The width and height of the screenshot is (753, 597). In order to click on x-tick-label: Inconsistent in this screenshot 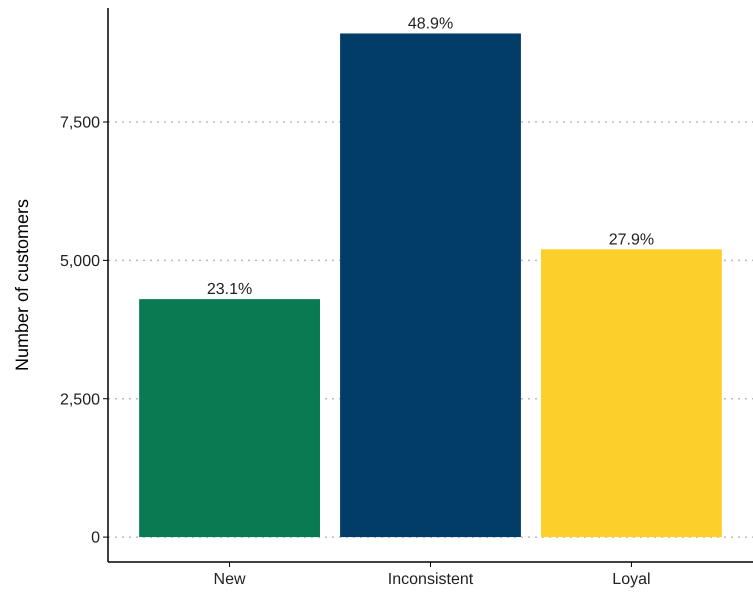, I will do `click(431, 579)`.